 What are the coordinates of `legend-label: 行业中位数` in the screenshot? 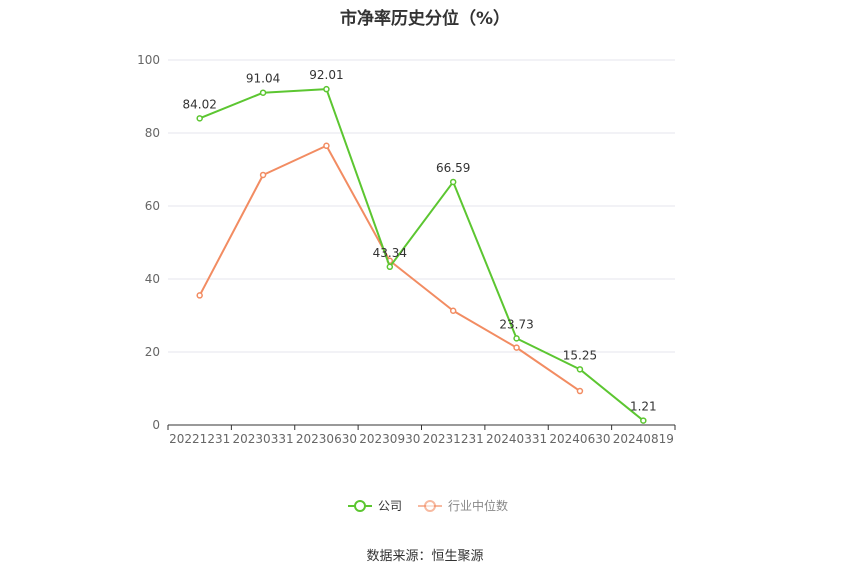 It's located at (478, 505).